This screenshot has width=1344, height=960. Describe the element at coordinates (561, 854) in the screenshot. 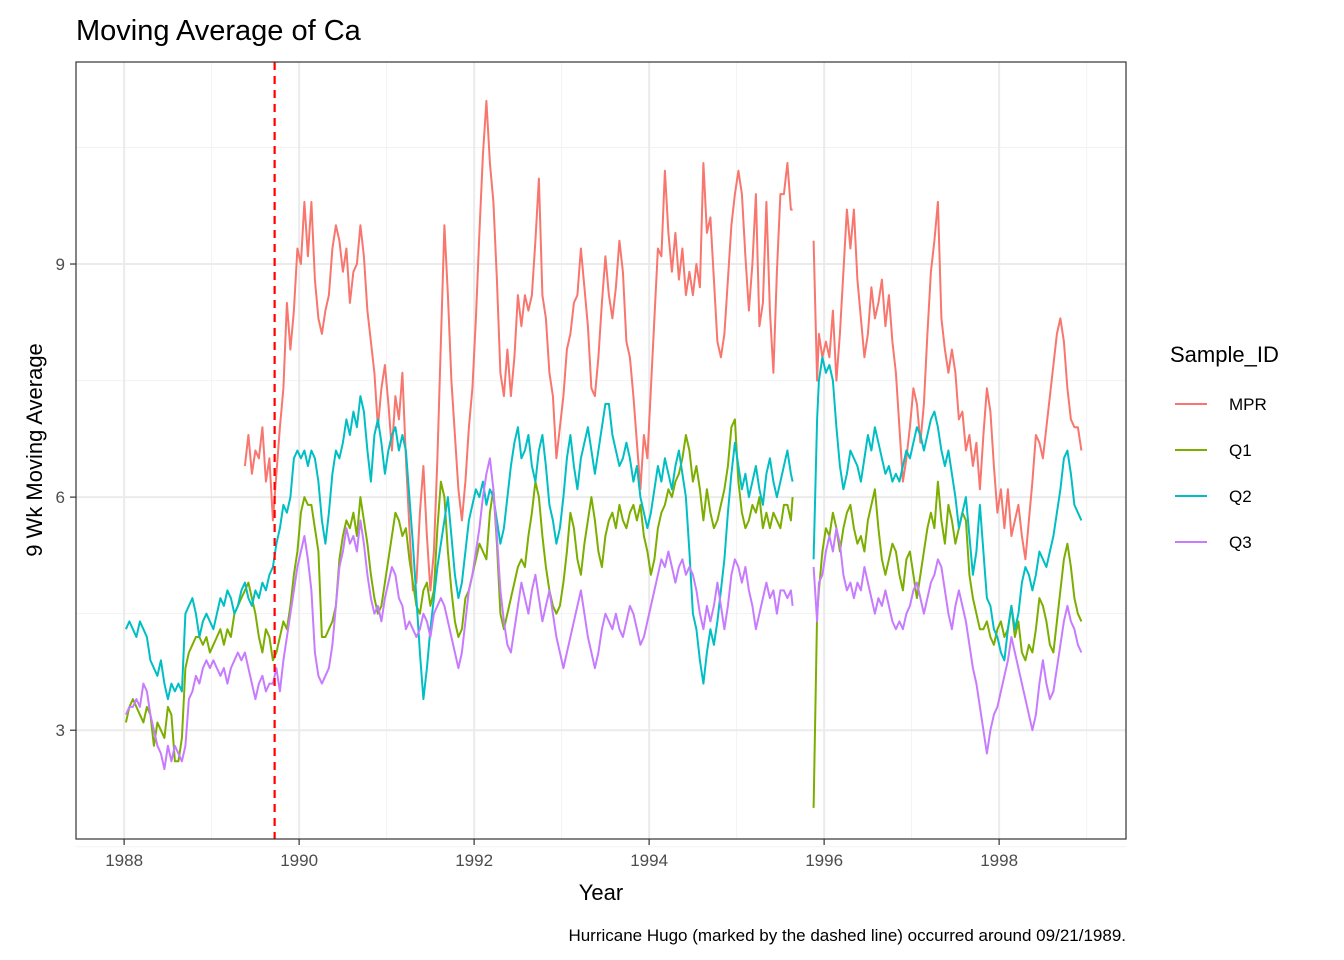

I see `x-axis: 1988 1990 1992 1994 1996 1998` at that location.